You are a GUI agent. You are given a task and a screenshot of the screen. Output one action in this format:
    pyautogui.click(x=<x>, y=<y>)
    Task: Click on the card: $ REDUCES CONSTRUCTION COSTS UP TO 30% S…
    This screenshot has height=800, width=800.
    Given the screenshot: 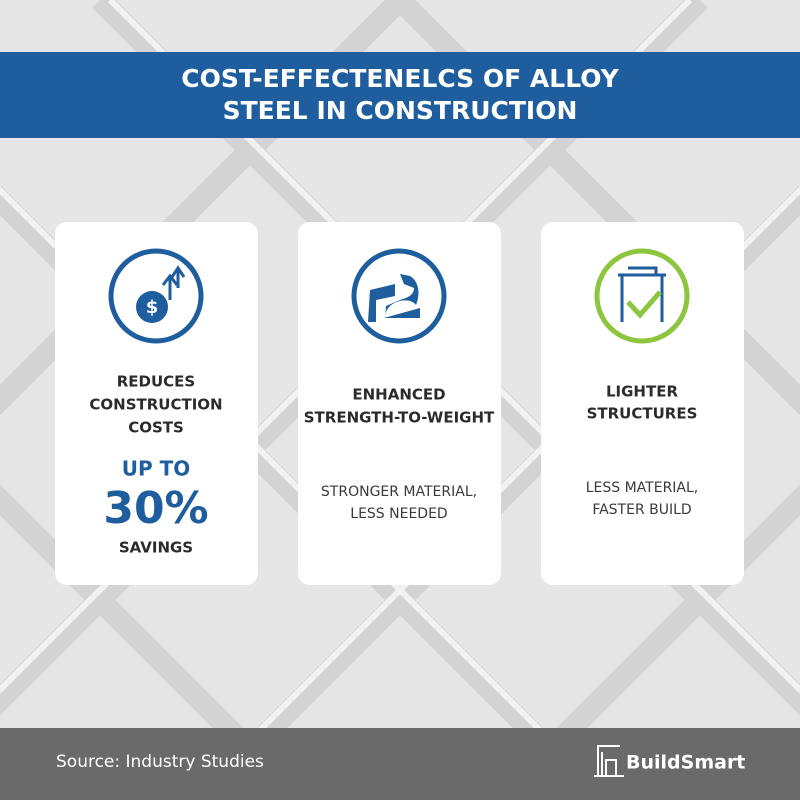 What is the action you would take?
    pyautogui.click(x=156, y=403)
    